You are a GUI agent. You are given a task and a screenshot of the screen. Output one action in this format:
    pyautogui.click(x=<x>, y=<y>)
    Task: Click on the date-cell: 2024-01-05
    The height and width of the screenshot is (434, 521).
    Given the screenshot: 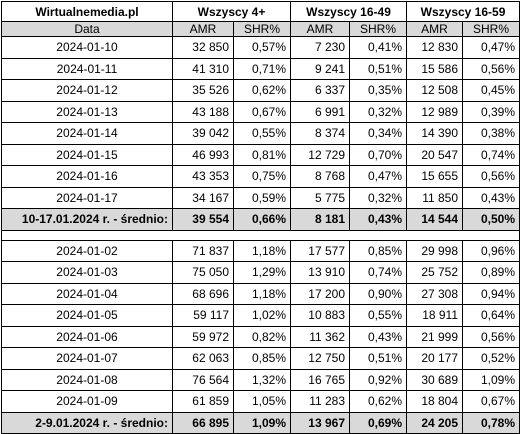 What is the action you would take?
    pyautogui.click(x=87, y=315)
    